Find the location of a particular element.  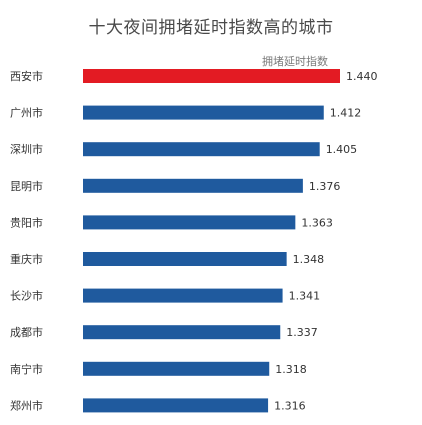

value-label: 1.412 is located at coordinates (346, 113).